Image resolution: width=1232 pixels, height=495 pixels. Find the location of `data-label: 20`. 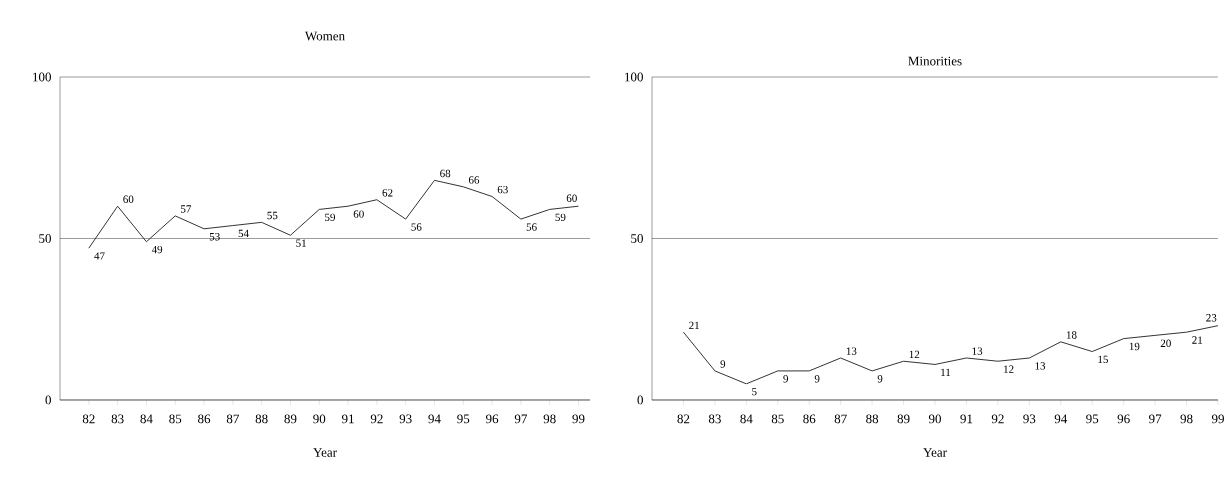

data-label: 20 is located at coordinates (1165, 343).